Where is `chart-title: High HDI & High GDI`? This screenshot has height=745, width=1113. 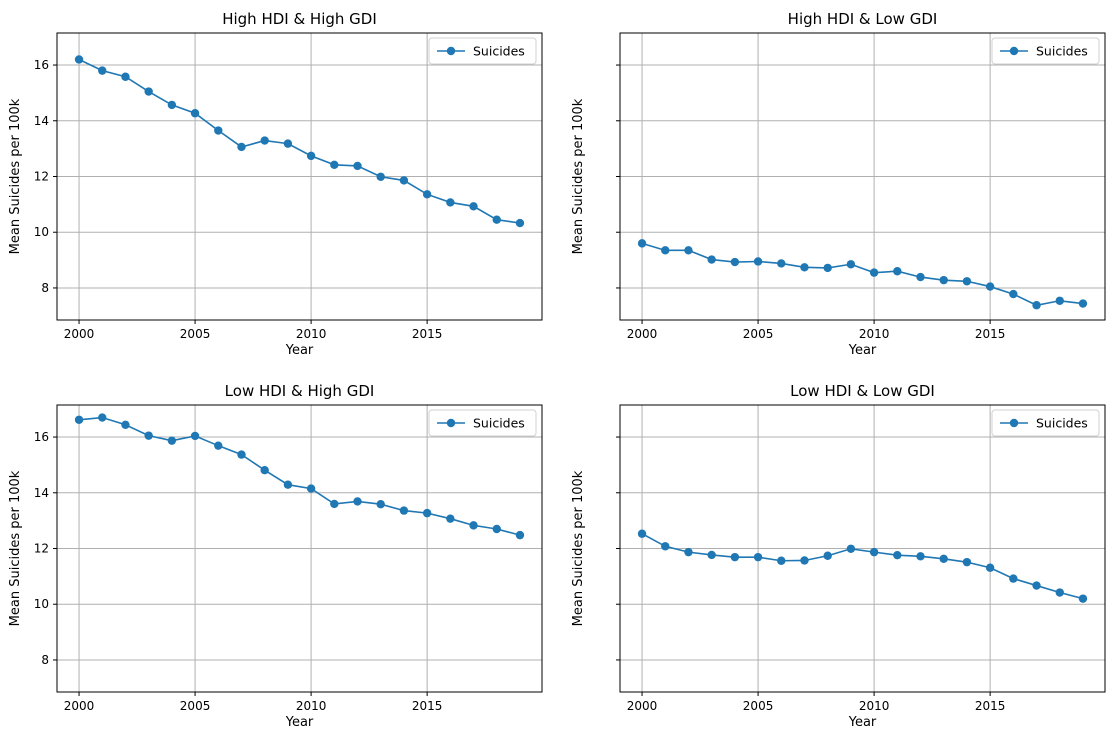 chart-title: High HDI & High GDI is located at coordinates (299, 19).